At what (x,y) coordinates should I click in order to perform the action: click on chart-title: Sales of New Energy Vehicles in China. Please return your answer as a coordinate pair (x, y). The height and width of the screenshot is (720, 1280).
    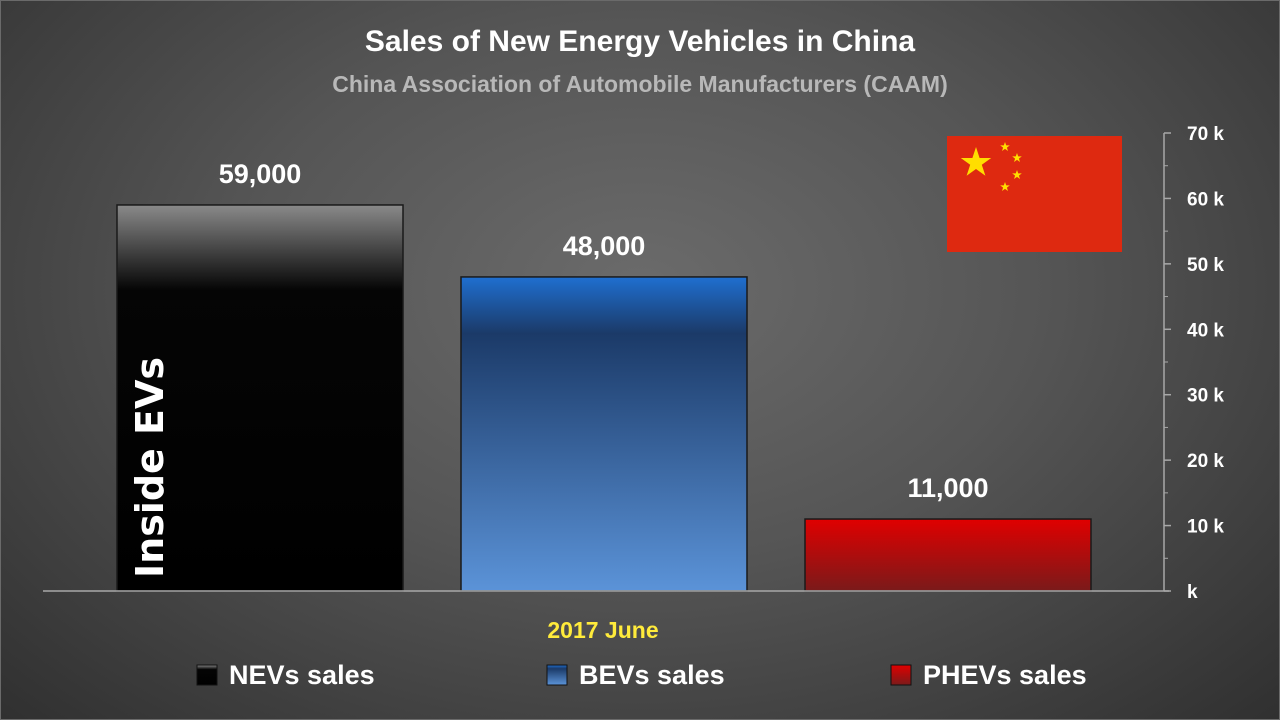
    Looking at the image, I should click on (640, 41).